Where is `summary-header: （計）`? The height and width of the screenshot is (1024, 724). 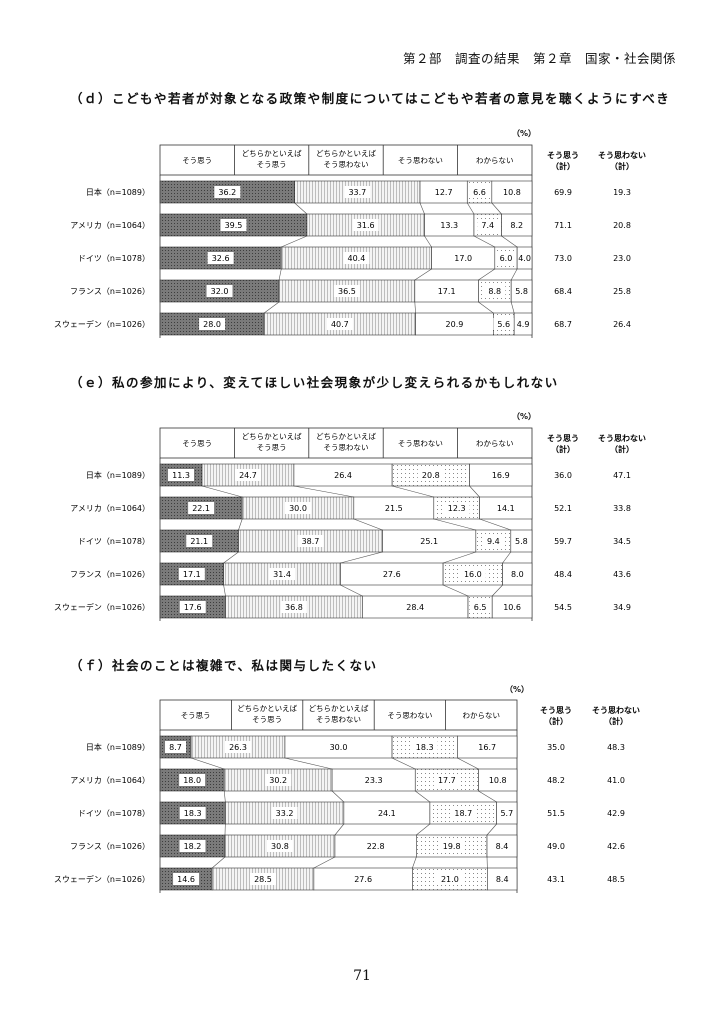 summary-header: （計） is located at coordinates (563, 449).